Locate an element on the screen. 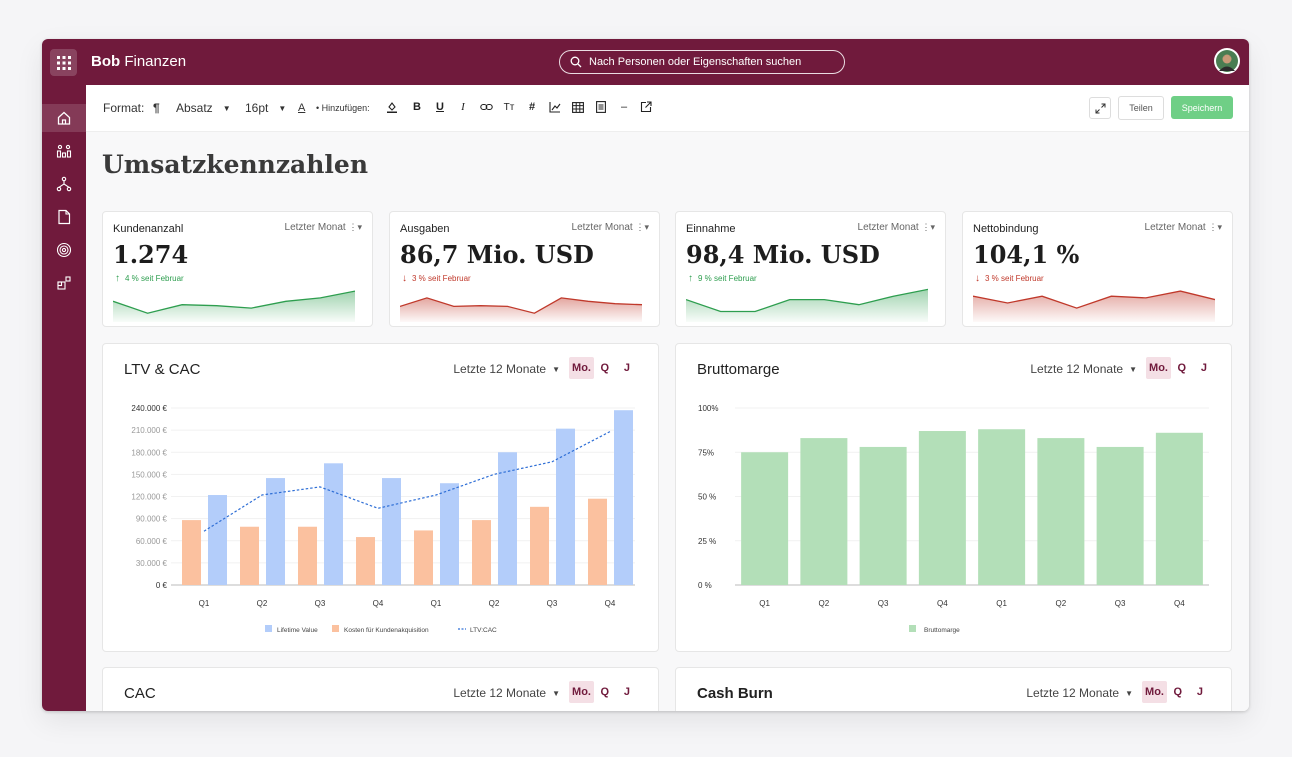 This screenshot has height=757, width=1292. legend: Bruttomarge is located at coordinates (934, 629).